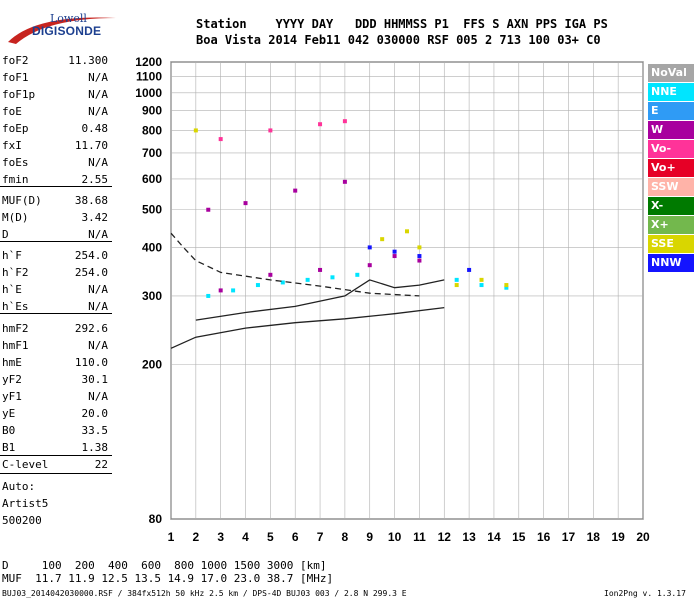 The width and height of the screenshot is (700, 600). Describe the element at coordinates (195, 537) in the screenshot. I see `x-tick-label: 2` at that location.